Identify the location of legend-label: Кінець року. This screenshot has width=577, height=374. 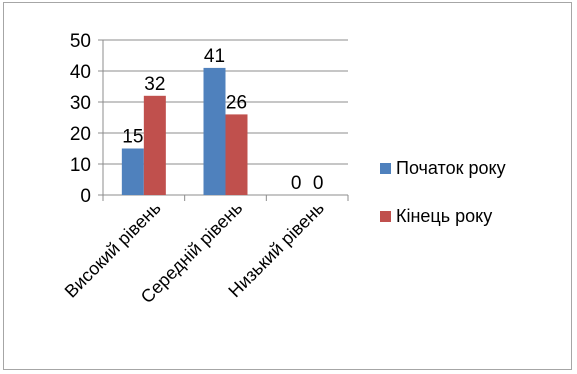
(444, 216).